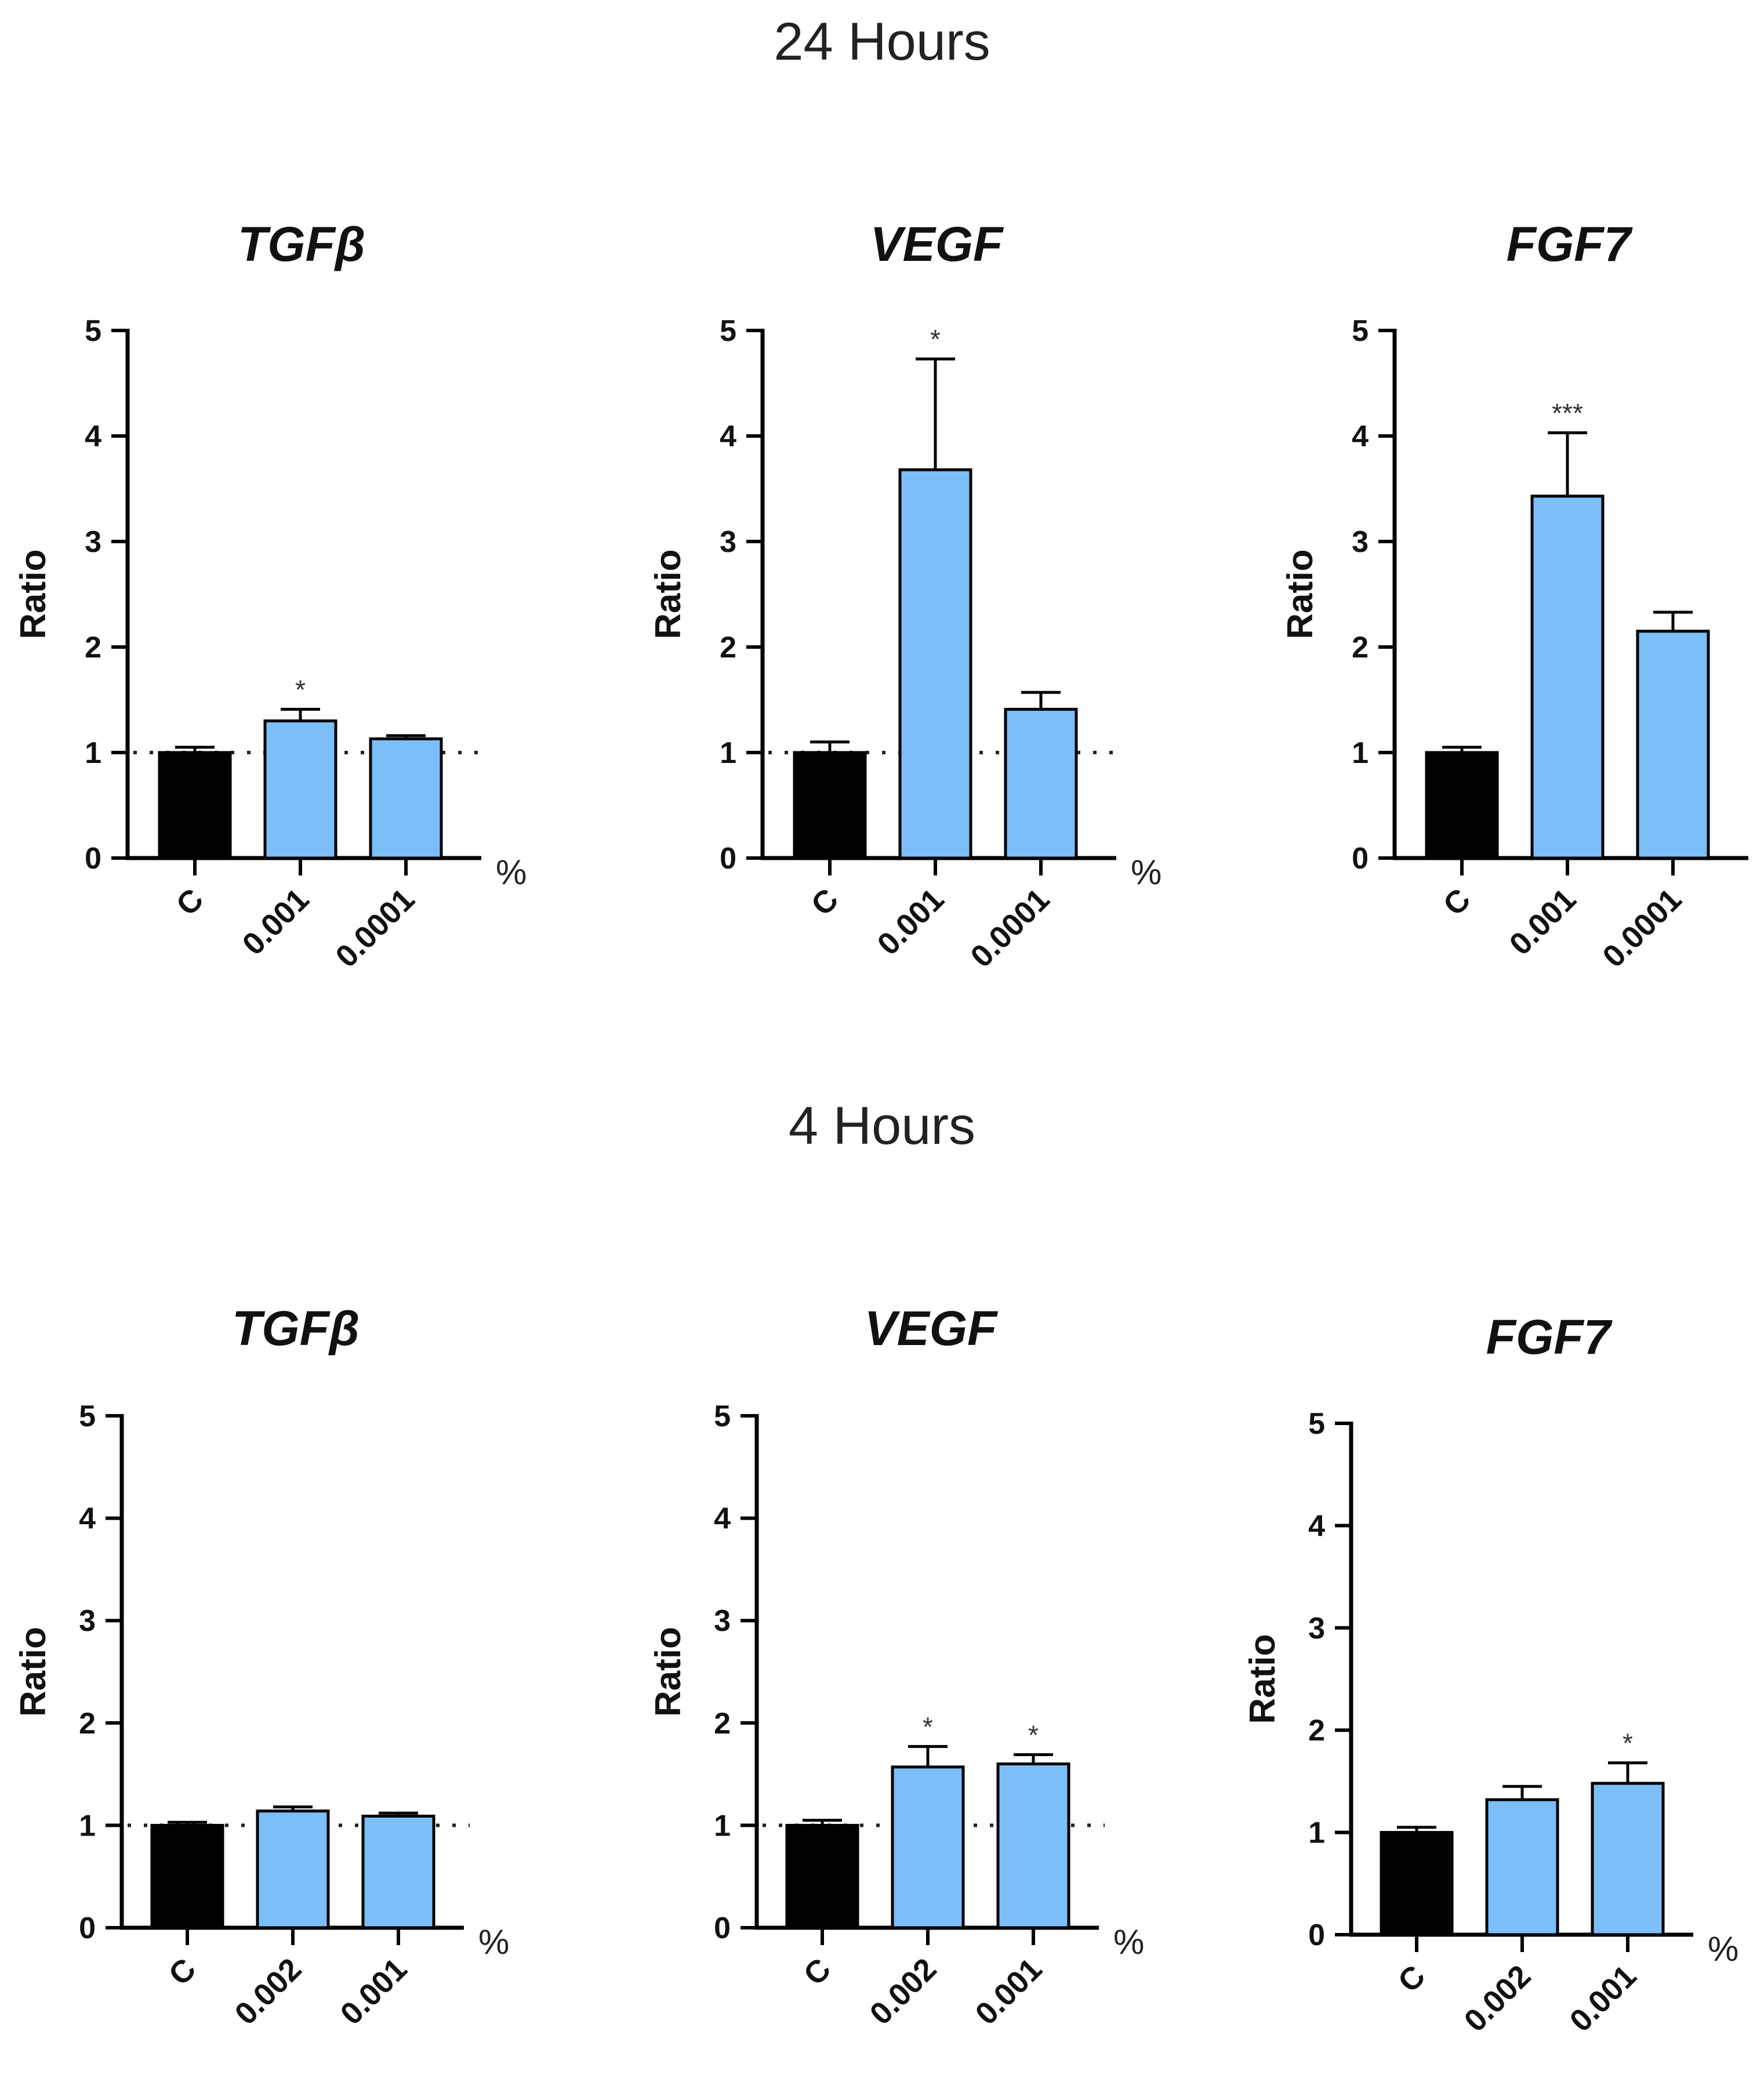 The image size is (1764, 2075). I want to click on section-title-24-hours: 24 Hours, so click(882, 41).